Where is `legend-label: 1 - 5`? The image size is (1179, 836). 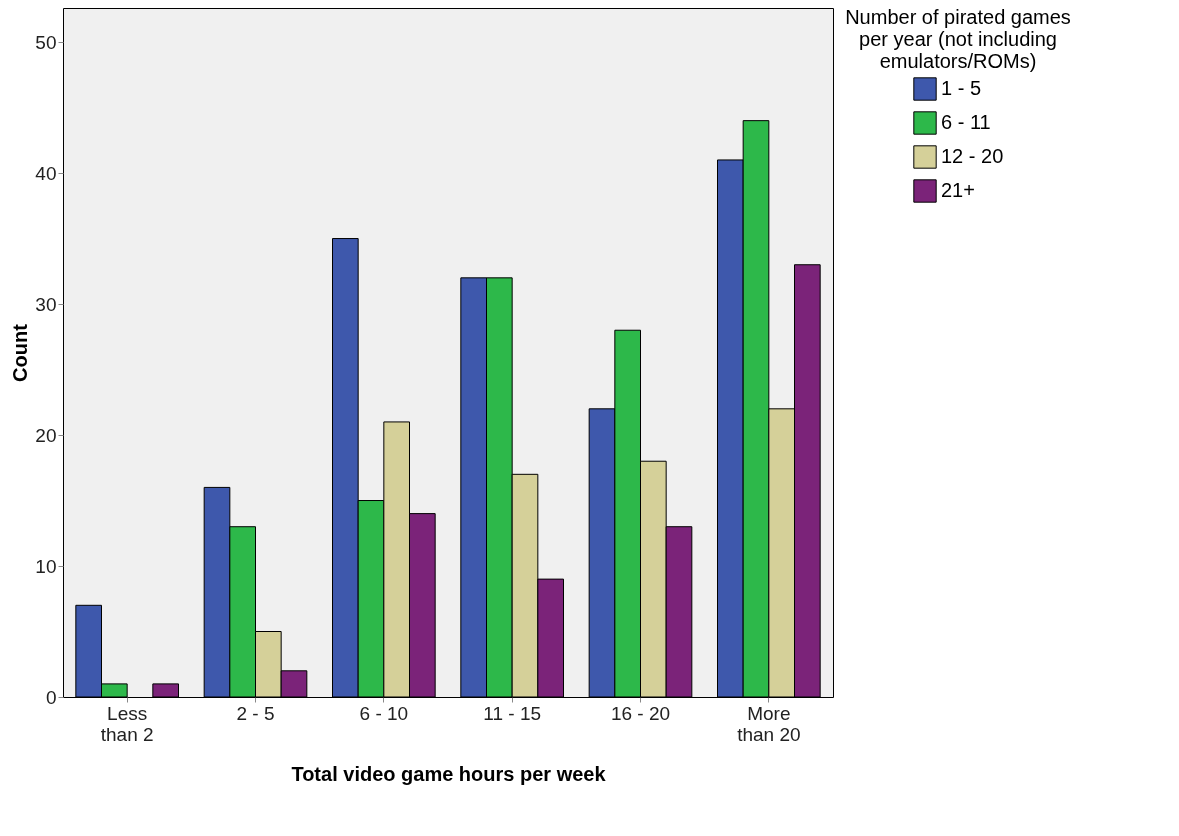 legend-label: 1 - 5 is located at coordinates (961, 88).